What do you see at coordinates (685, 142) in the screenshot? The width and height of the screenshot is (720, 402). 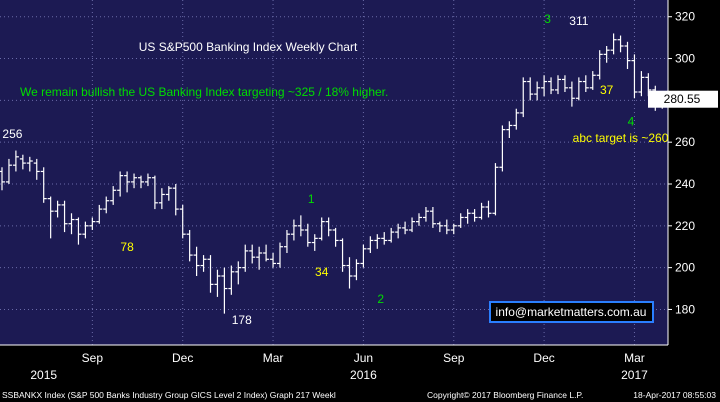 I see `y-tick-label: 260` at bounding box center [685, 142].